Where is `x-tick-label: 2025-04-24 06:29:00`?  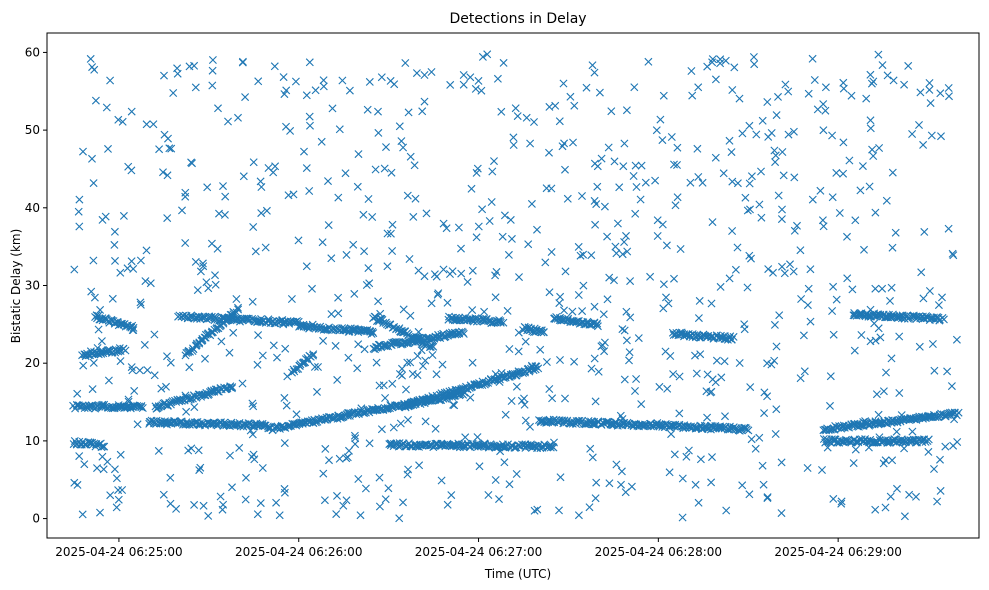 x-tick-label: 2025-04-24 06:29:00 is located at coordinates (837, 552).